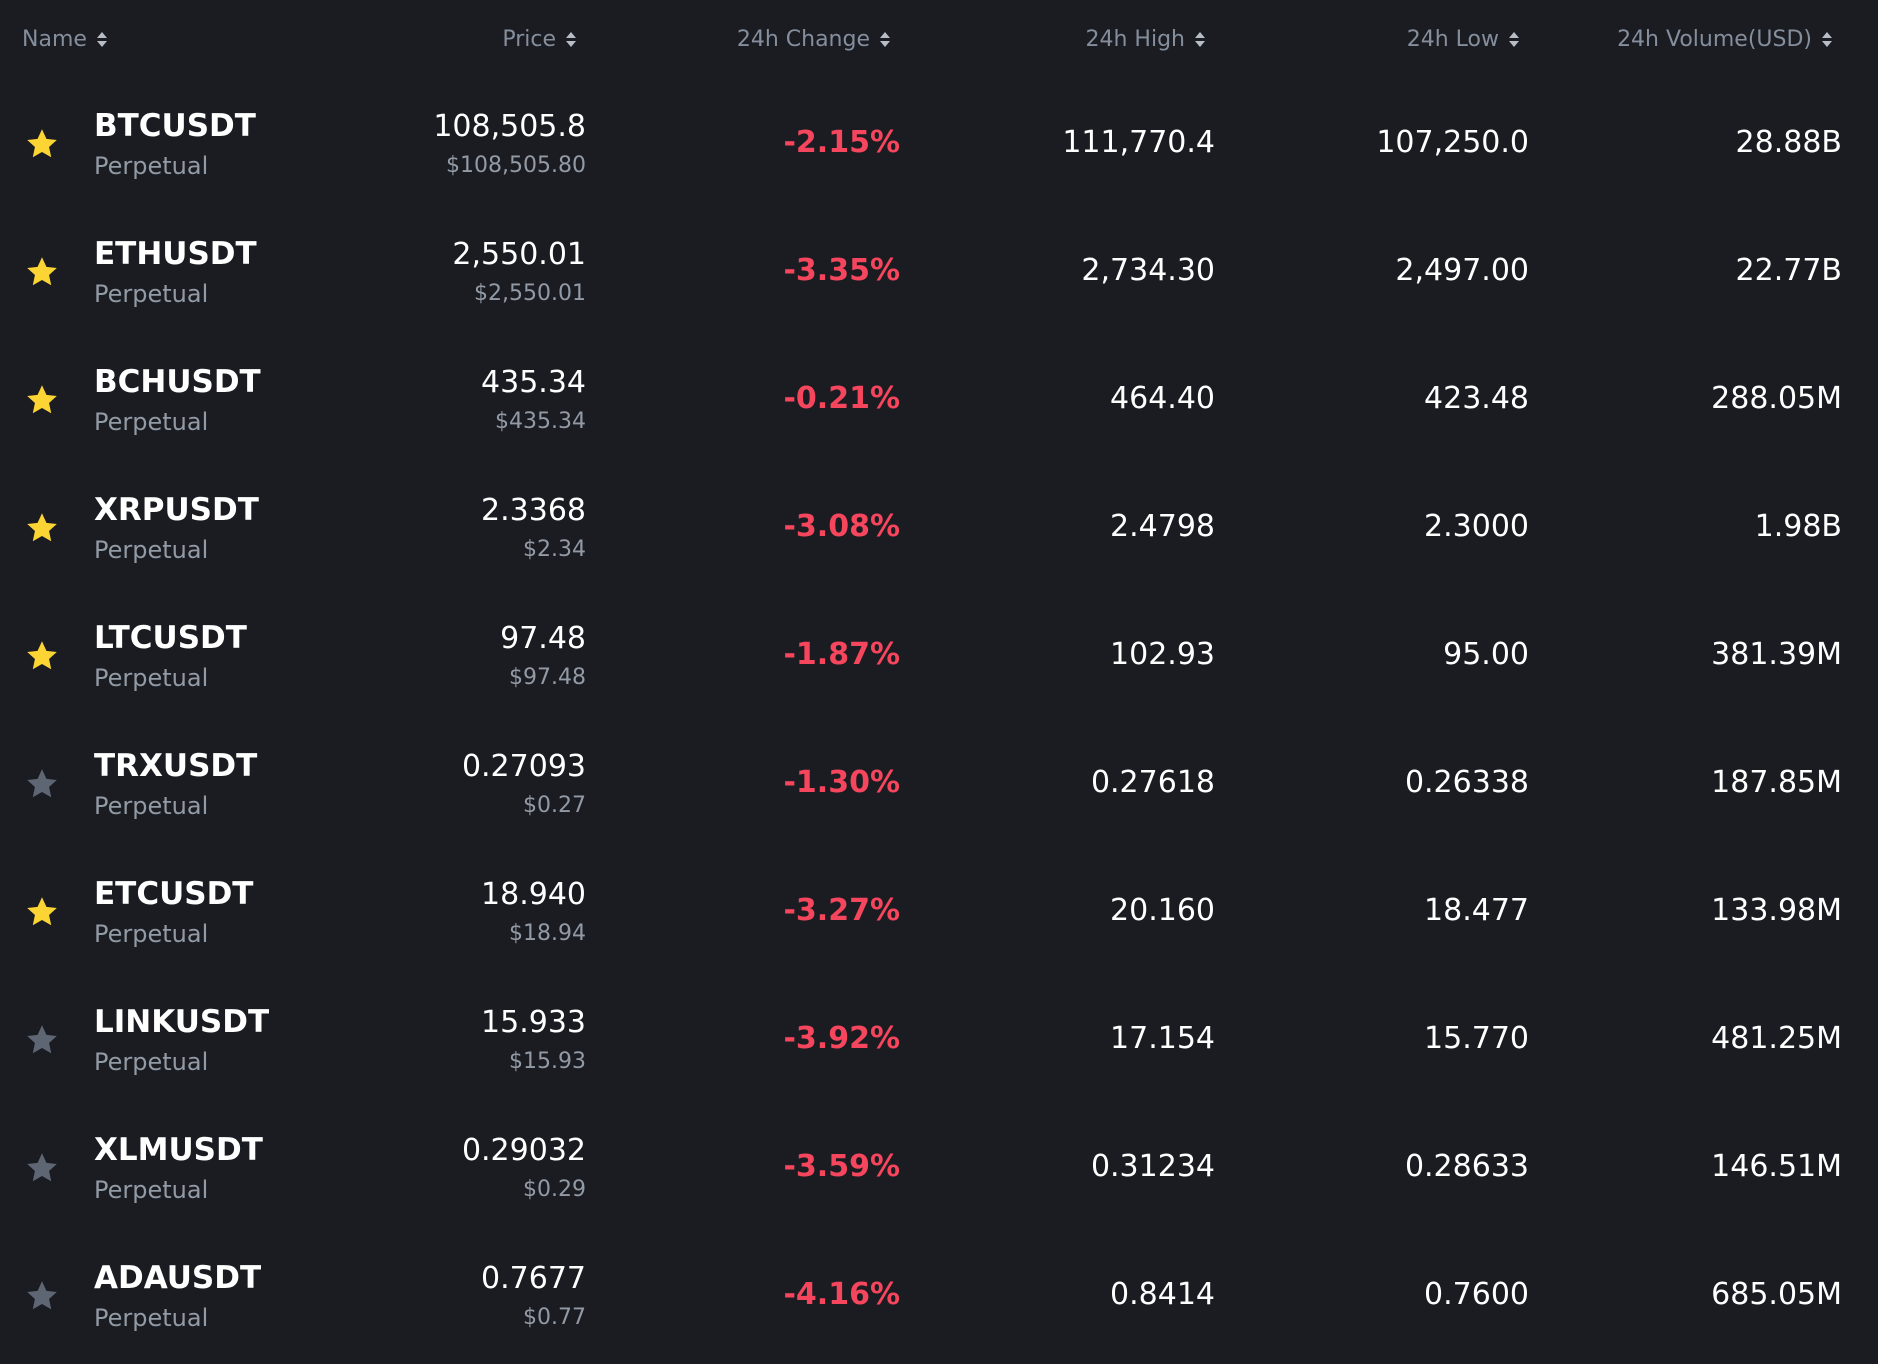 This screenshot has height=1364, width=1878. I want to click on header-low-label: 24h Low, so click(1452, 39).